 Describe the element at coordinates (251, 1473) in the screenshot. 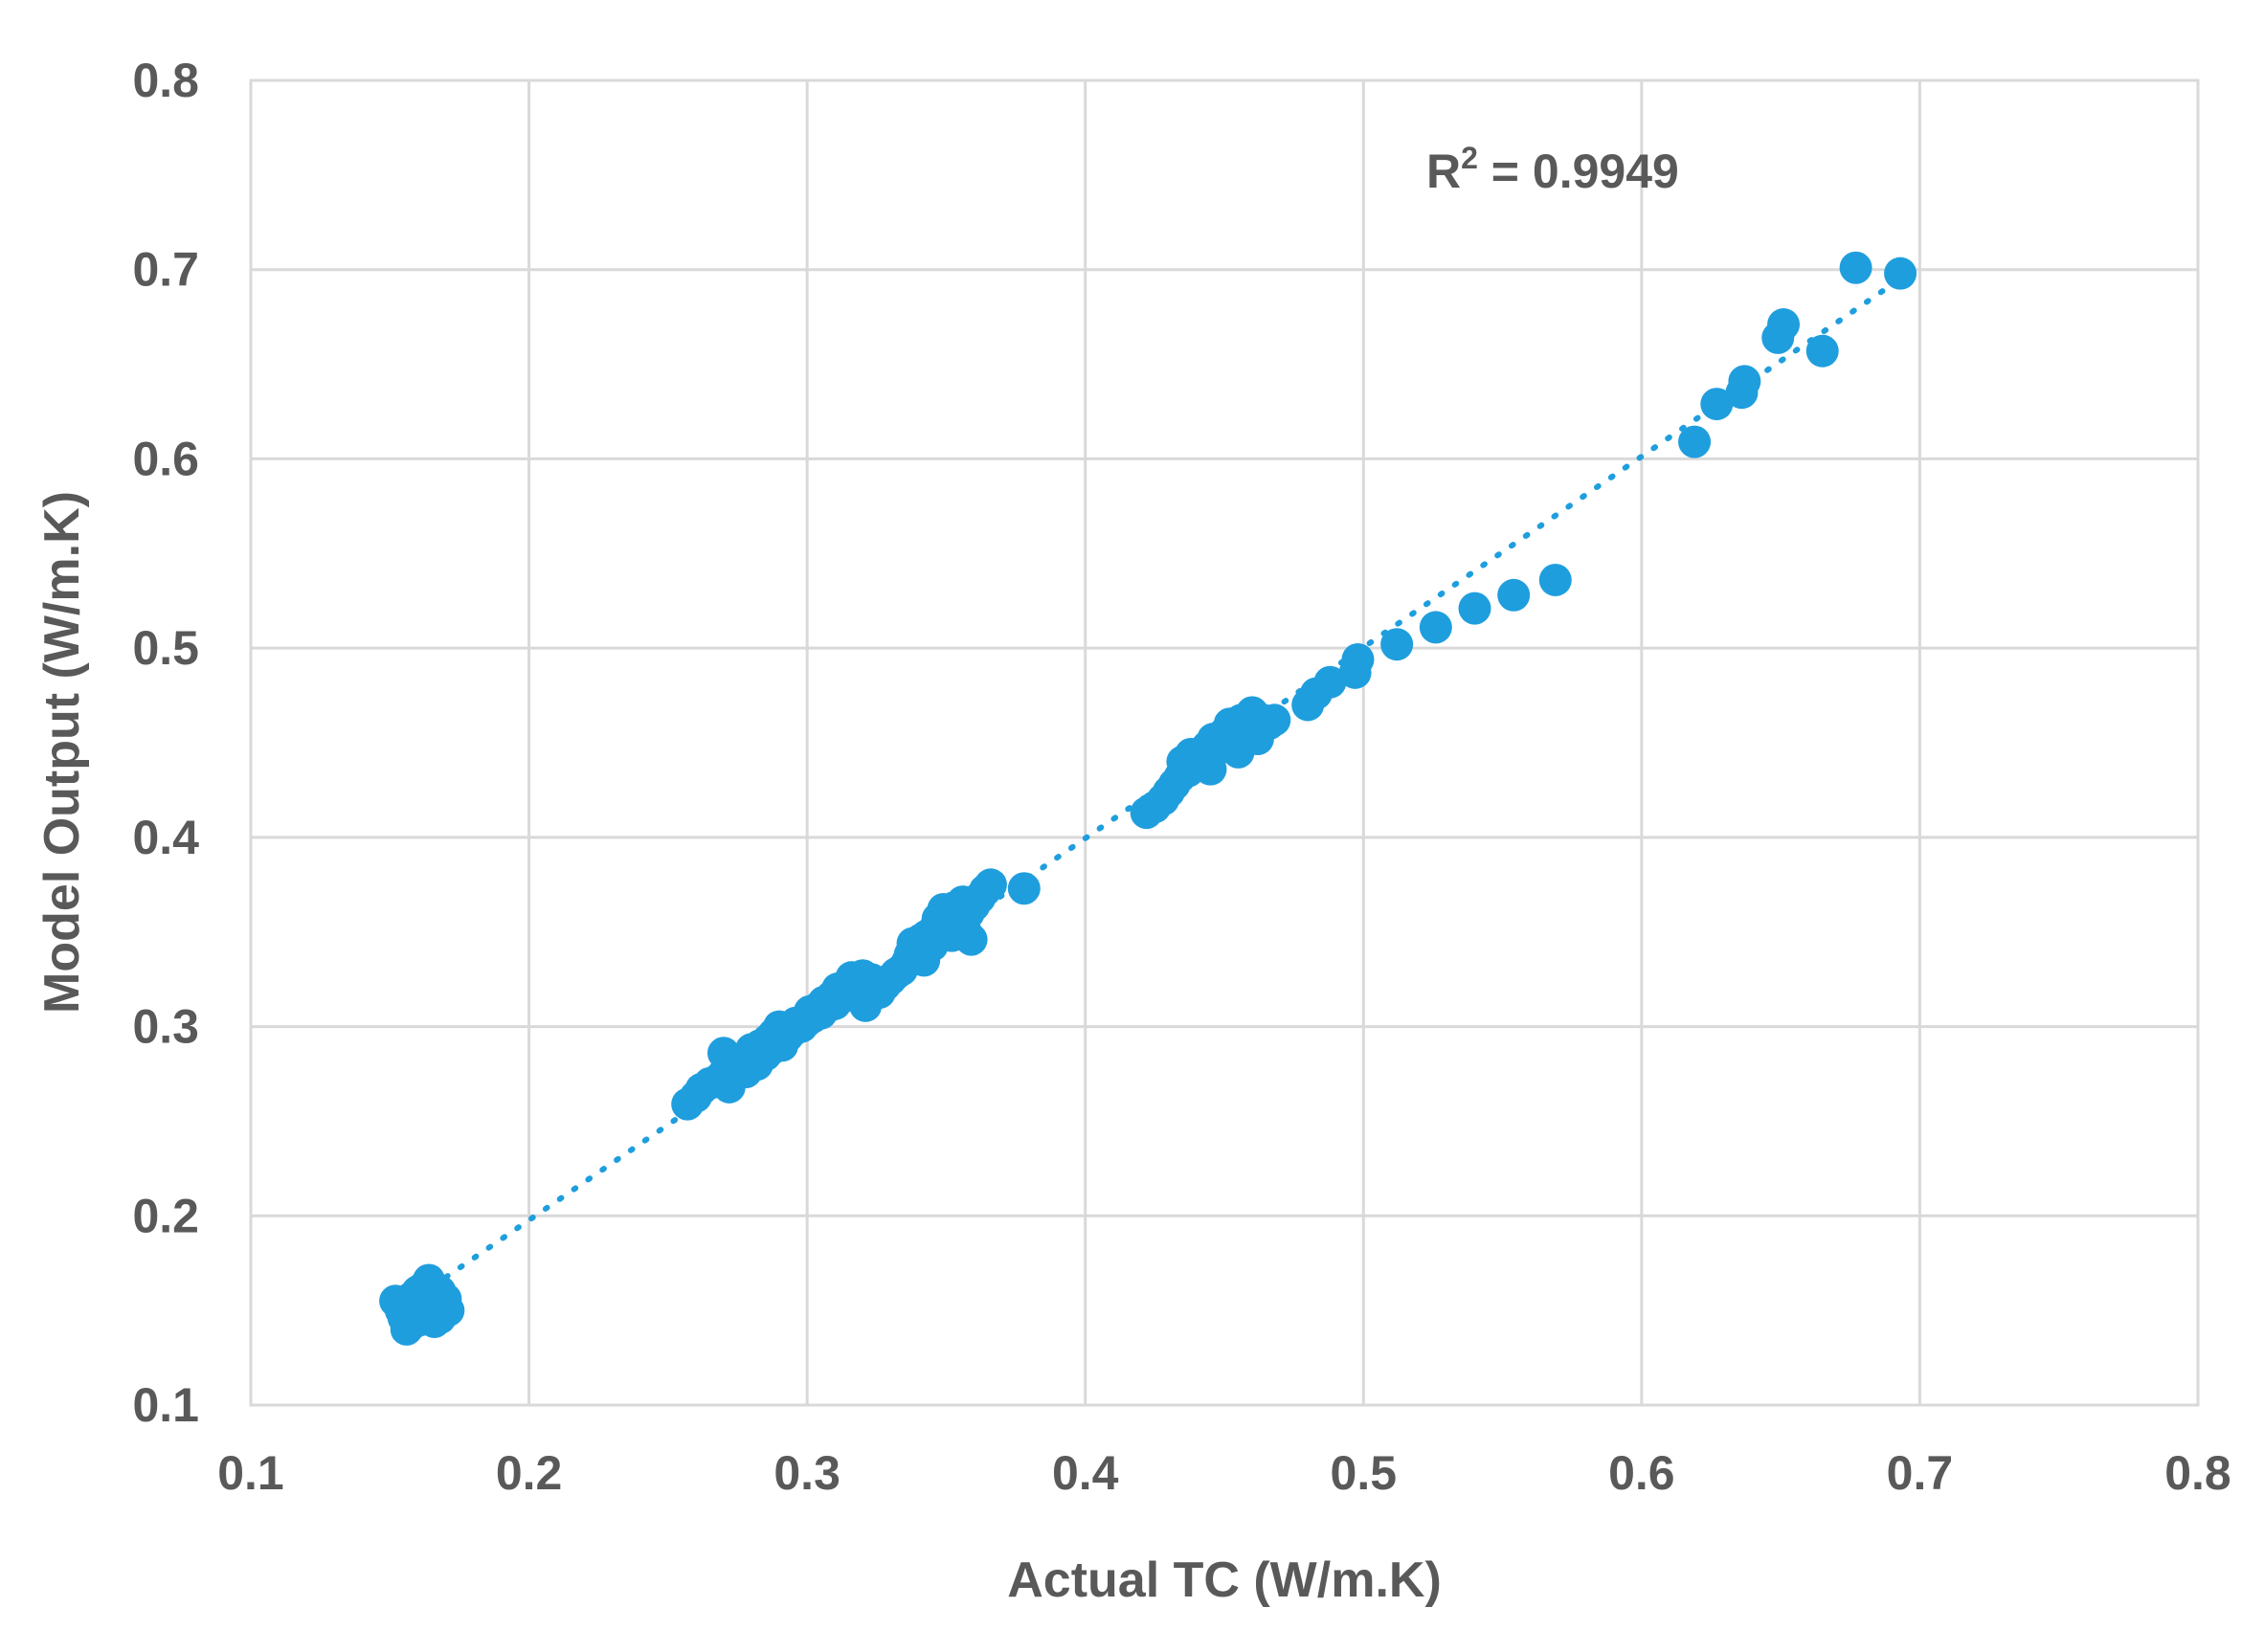

I see `x-tick-label: 0.1` at that location.